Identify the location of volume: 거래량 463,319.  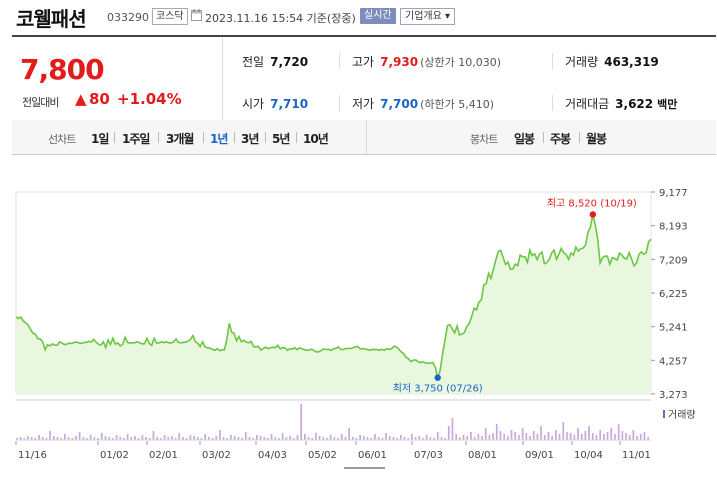
(612, 61).